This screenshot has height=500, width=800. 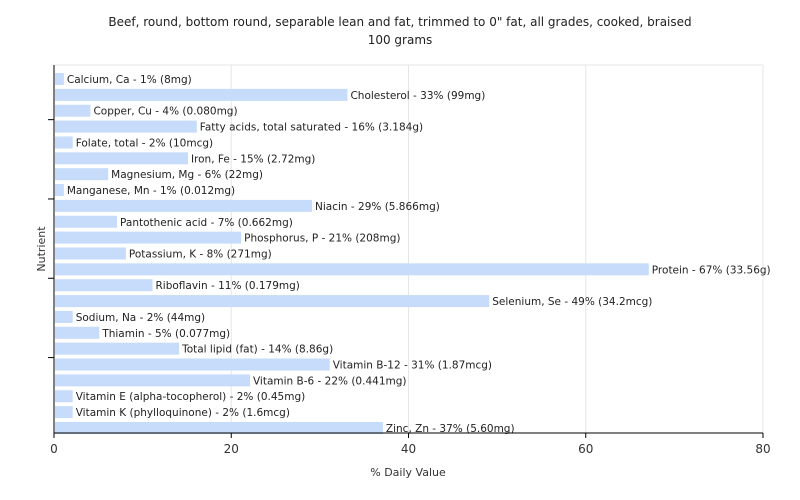 What do you see at coordinates (151, 191) in the screenshot?
I see `bar-label: Manganese, Mn - 1% (0.012mg)` at bounding box center [151, 191].